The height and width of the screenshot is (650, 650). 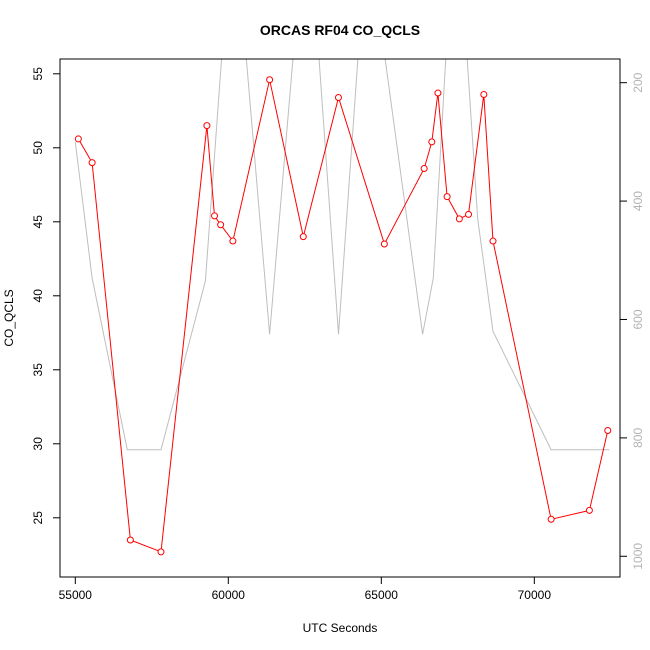 What do you see at coordinates (38, 370) in the screenshot?
I see `y-tick-label: 35` at bounding box center [38, 370].